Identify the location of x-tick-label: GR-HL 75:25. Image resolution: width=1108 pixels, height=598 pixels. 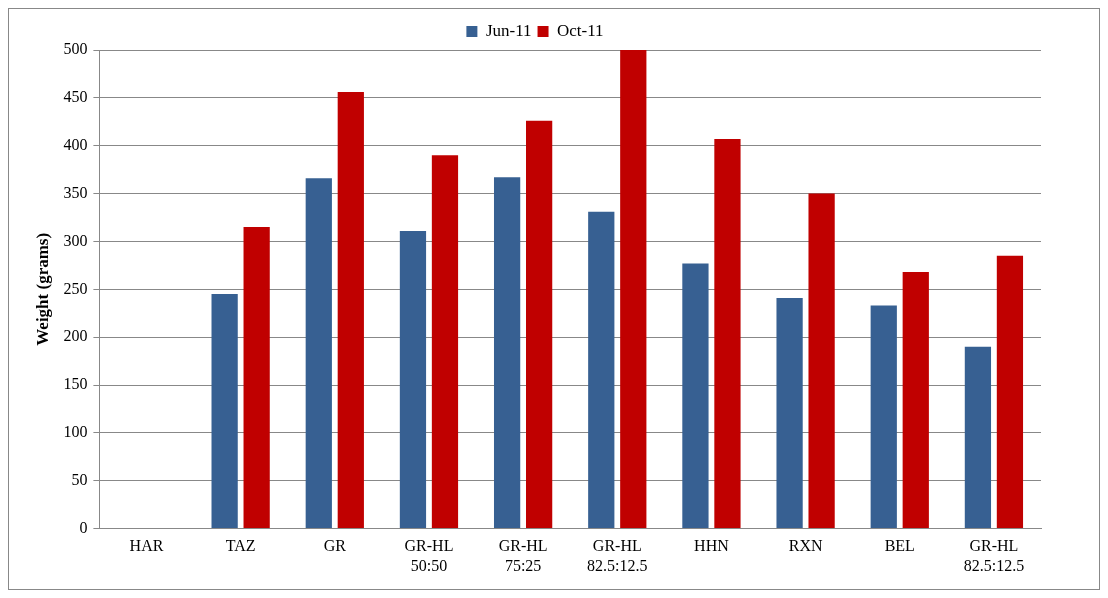
(523, 555).